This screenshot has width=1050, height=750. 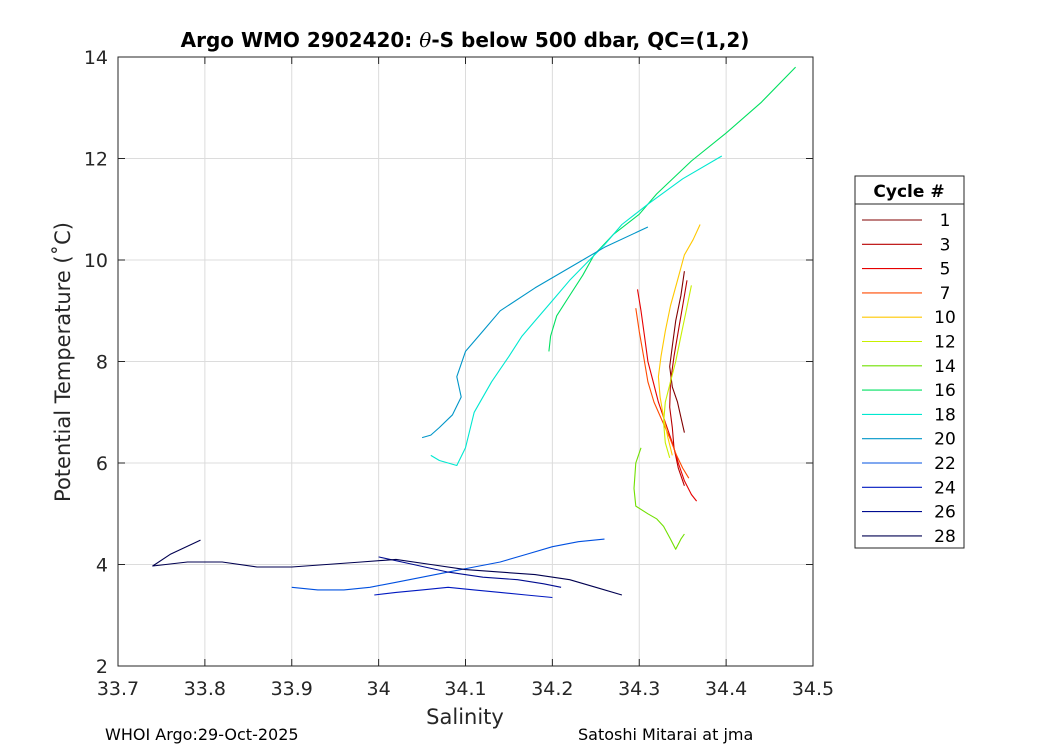 I want to click on legend-label-cycle-5: 5, so click(x=945, y=270).